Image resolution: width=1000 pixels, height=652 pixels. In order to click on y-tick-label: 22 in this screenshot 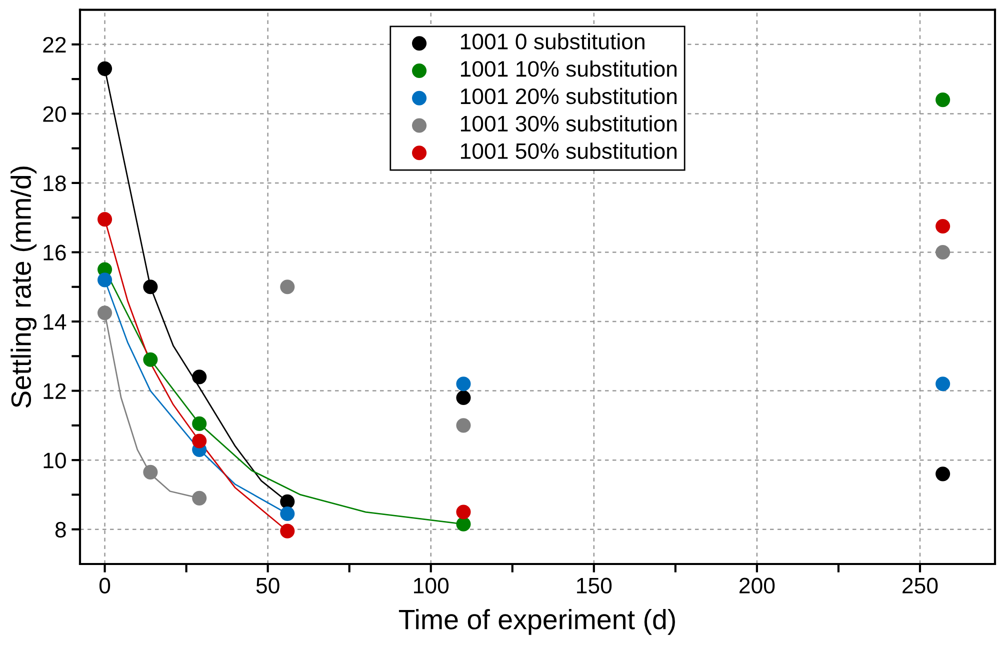, I will do `click(54, 44)`.